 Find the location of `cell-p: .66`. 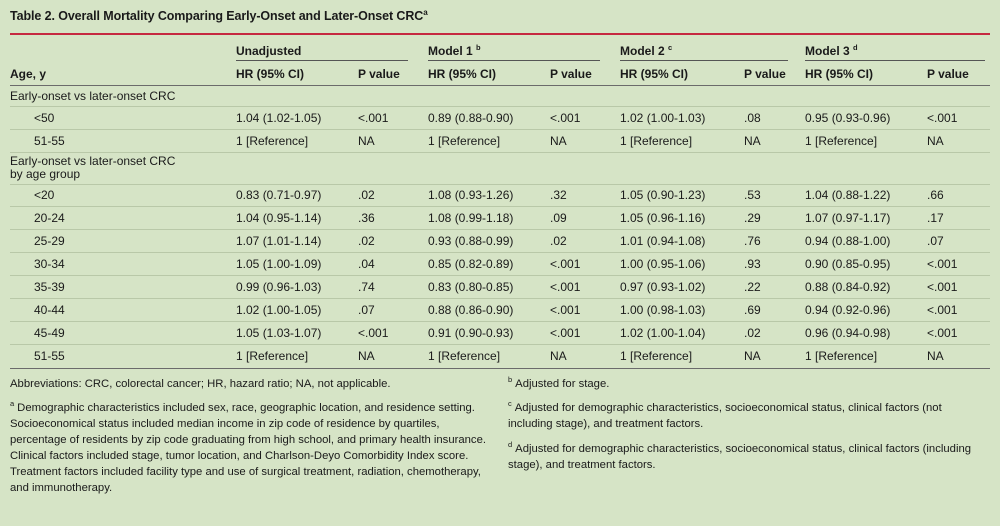

cell-p: .66 is located at coordinates (935, 195).